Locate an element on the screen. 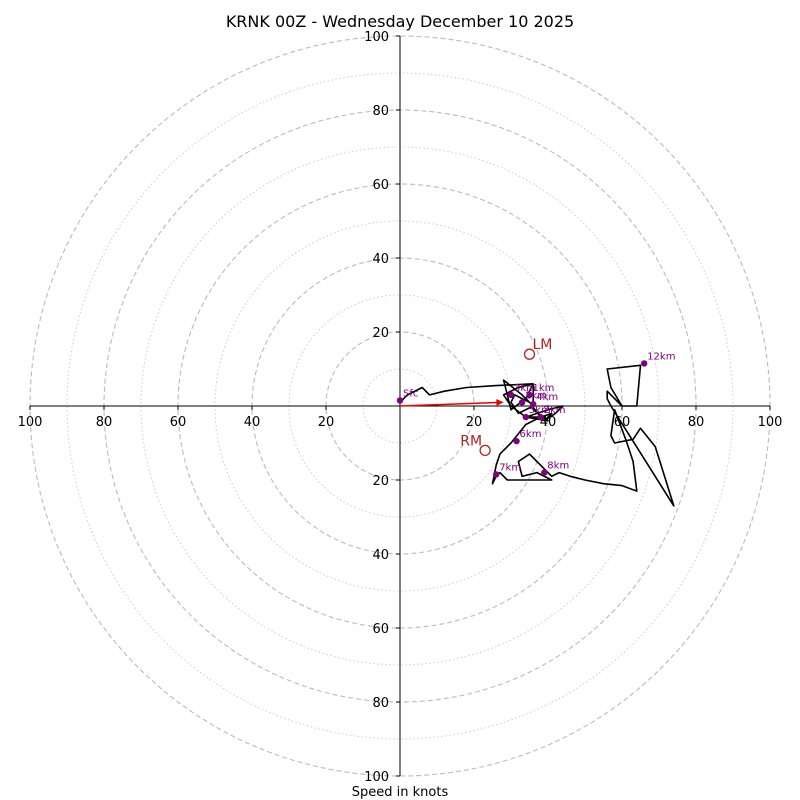 This screenshot has height=800, width=800. height-marker-label: 1km is located at coordinates (544, 388).